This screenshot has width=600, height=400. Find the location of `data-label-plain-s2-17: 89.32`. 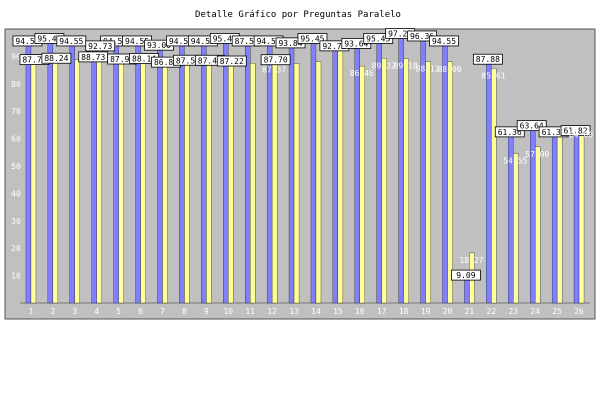

data-label-plain-s2-17: 89.32 is located at coordinates (384, 65).